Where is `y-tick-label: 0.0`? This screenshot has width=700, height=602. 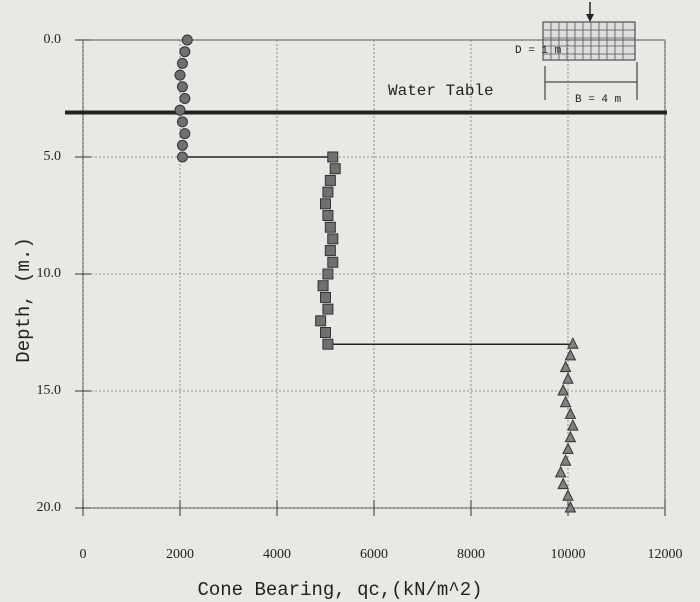 y-tick-label: 0.0 is located at coordinates (53, 39).